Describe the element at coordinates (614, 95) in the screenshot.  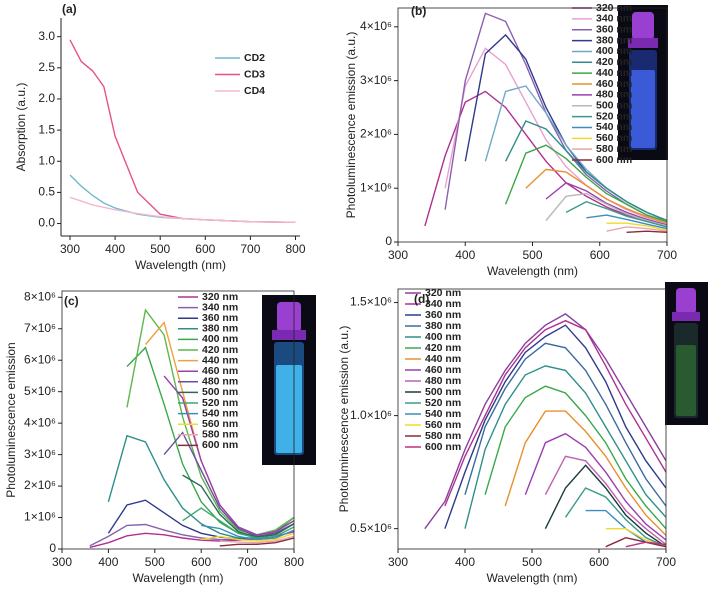
I see `legend-label: 480 nm` at that location.